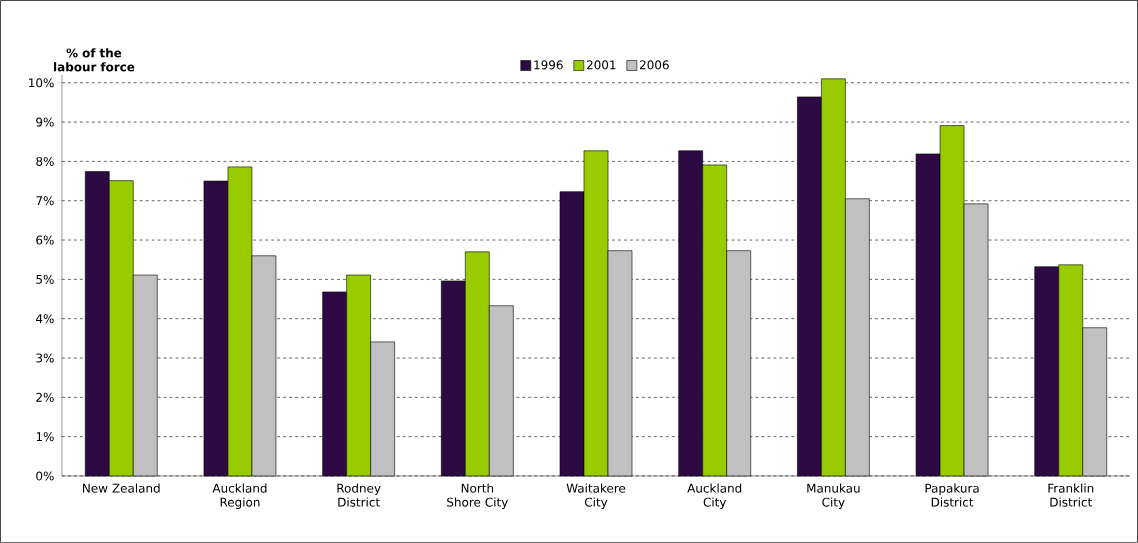 This screenshot has width=1138, height=543. I want to click on x-tick-label: Papakura District, so click(952, 495).